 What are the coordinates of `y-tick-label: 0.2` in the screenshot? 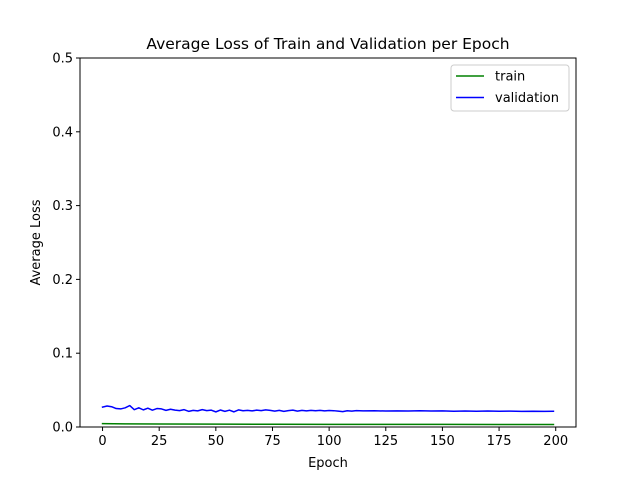 It's located at (62, 280).